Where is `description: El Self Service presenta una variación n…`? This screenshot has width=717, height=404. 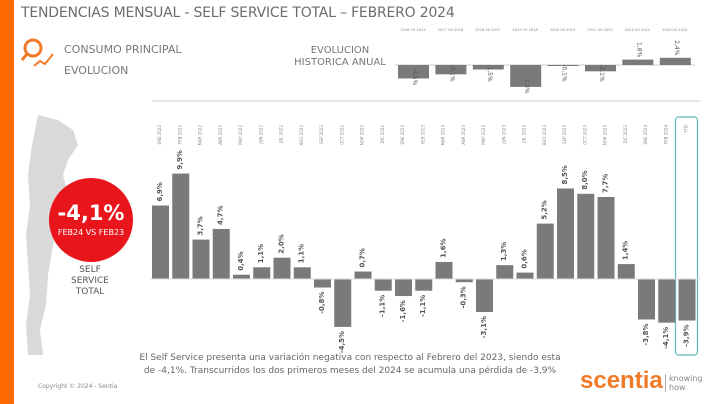 description: El Self Service presenta una variación n… is located at coordinates (350, 364).